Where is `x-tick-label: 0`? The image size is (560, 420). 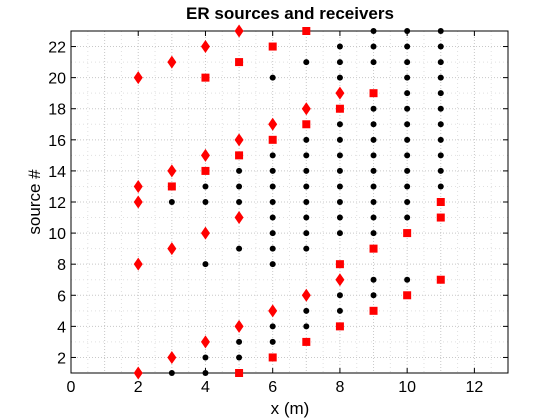 x-tick-label: 0 is located at coordinates (71, 387).